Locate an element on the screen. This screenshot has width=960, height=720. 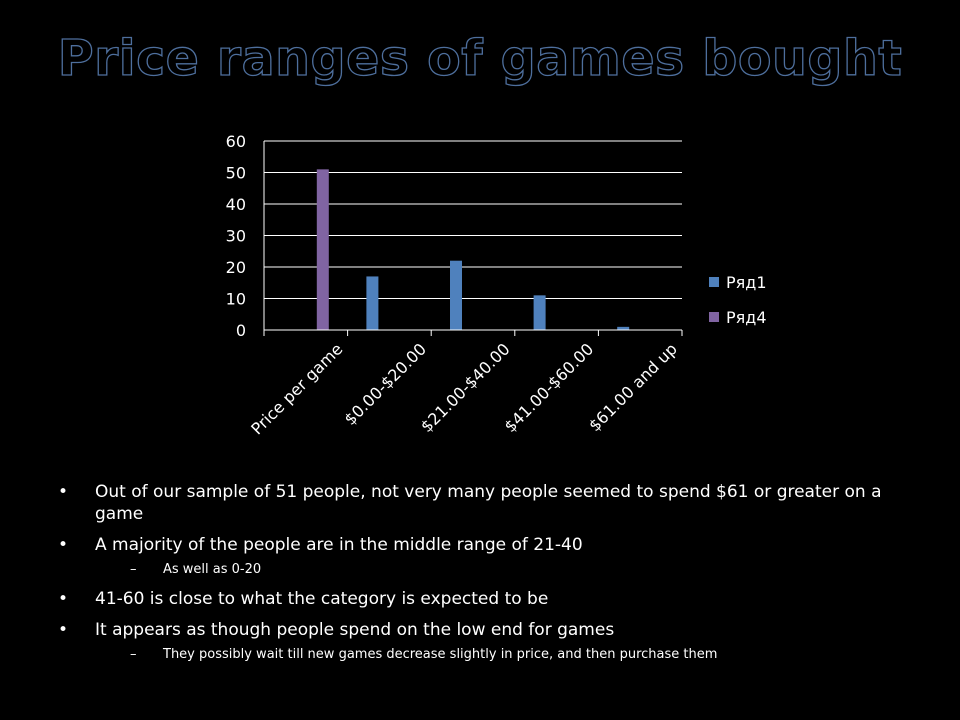
y-tick-label: 40 is located at coordinates (236, 204).